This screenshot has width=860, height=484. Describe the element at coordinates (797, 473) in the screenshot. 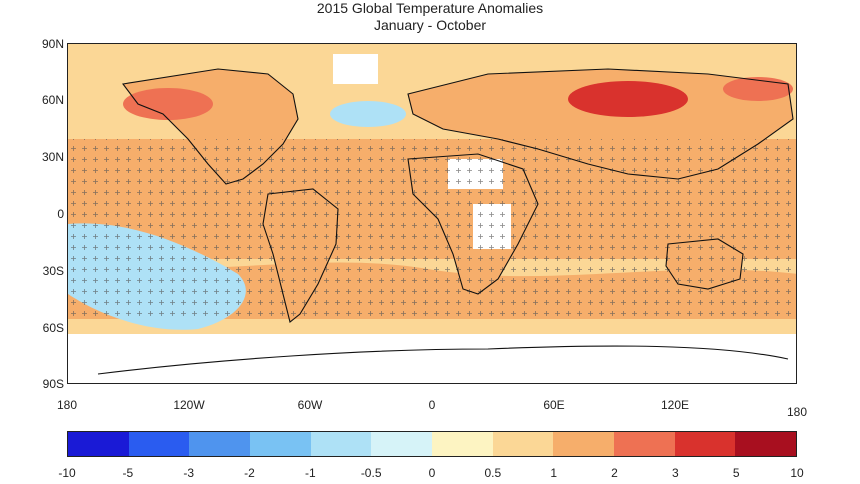

I see `colorbar-tick-label: 10` at that location.